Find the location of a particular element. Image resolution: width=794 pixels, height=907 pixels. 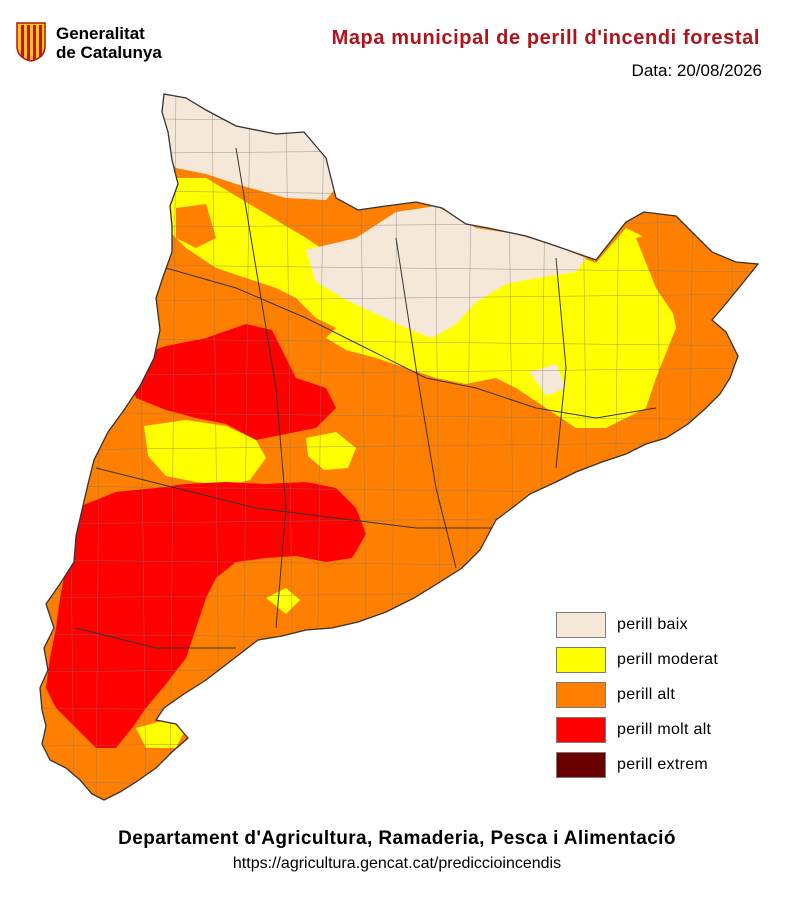

zone-perill-moderat-center is located at coordinates (331, 451).